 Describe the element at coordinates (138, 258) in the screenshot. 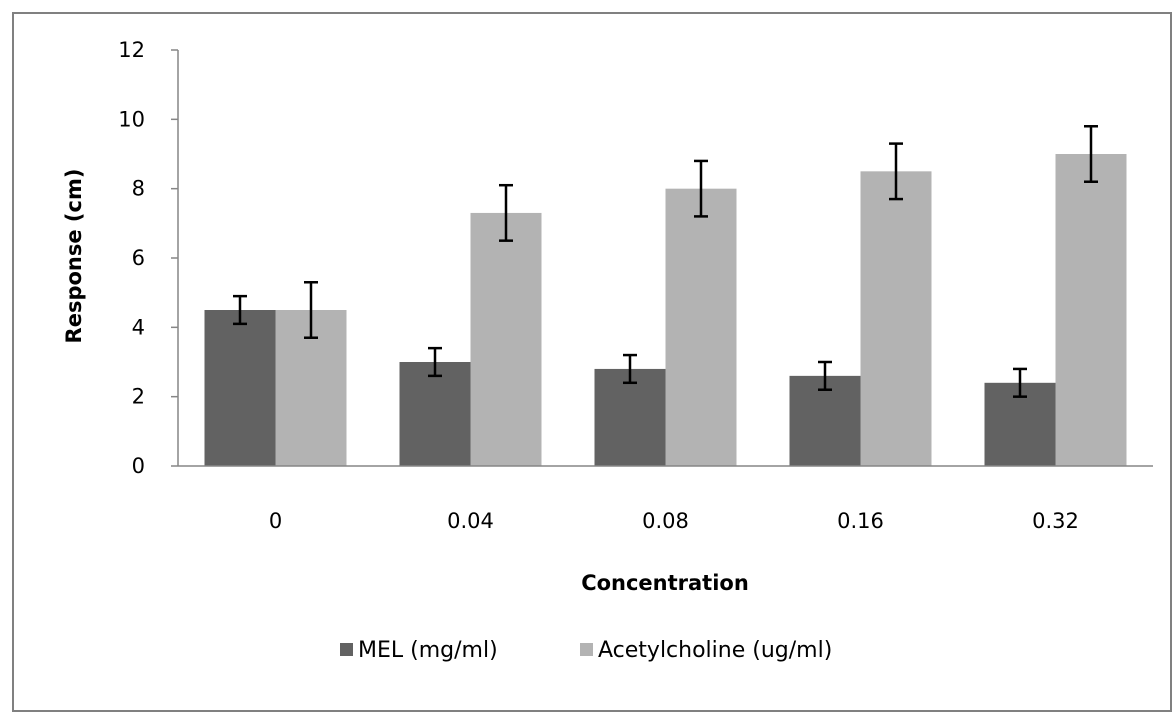

I see `y-tick-label: 6` at that location.